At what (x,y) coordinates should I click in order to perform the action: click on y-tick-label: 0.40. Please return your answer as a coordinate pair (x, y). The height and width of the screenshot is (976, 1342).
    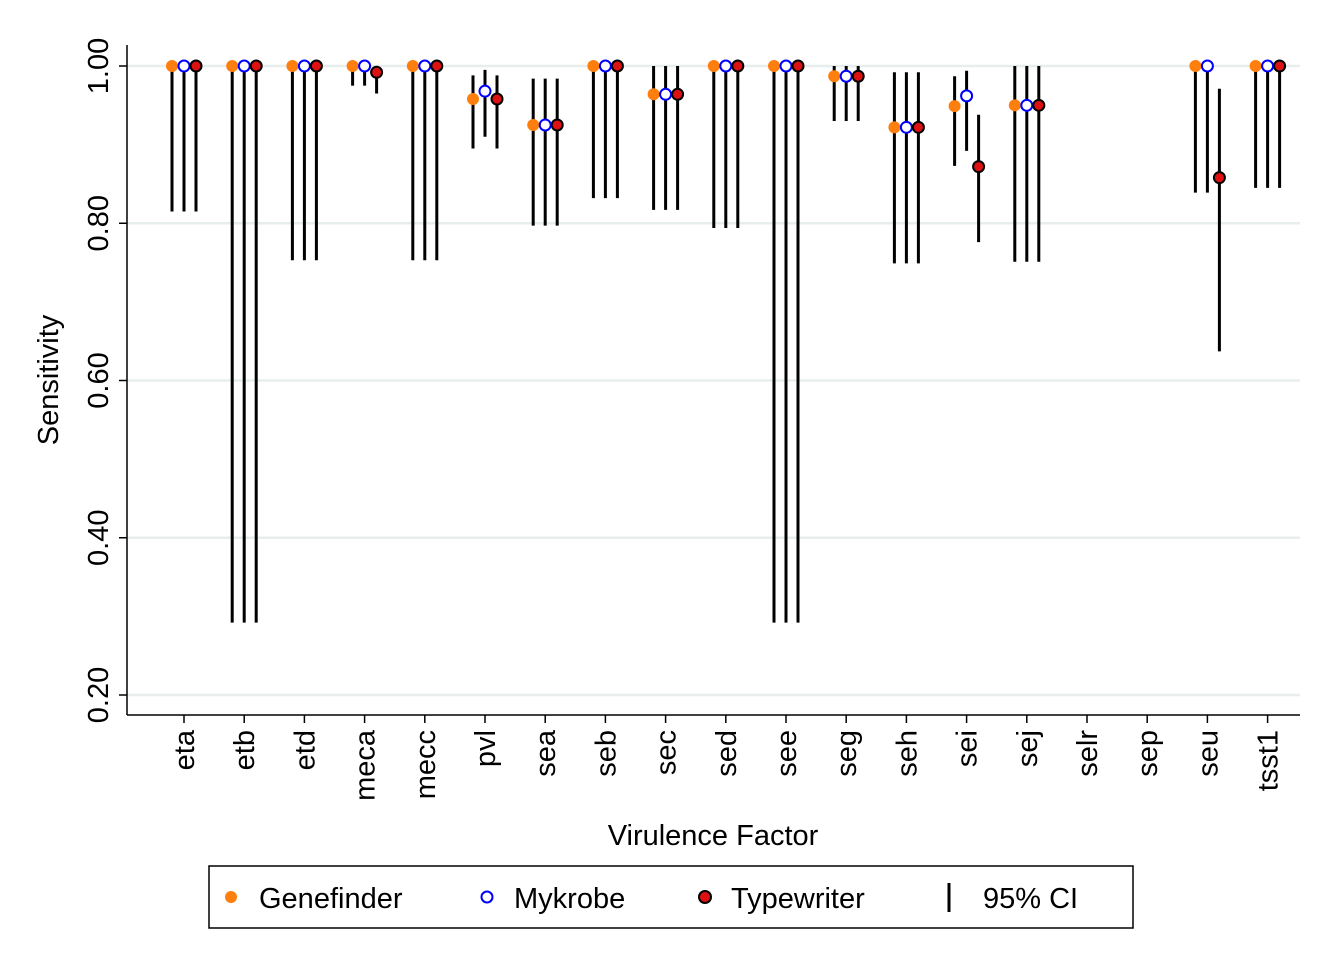
    Looking at the image, I should click on (99, 538).